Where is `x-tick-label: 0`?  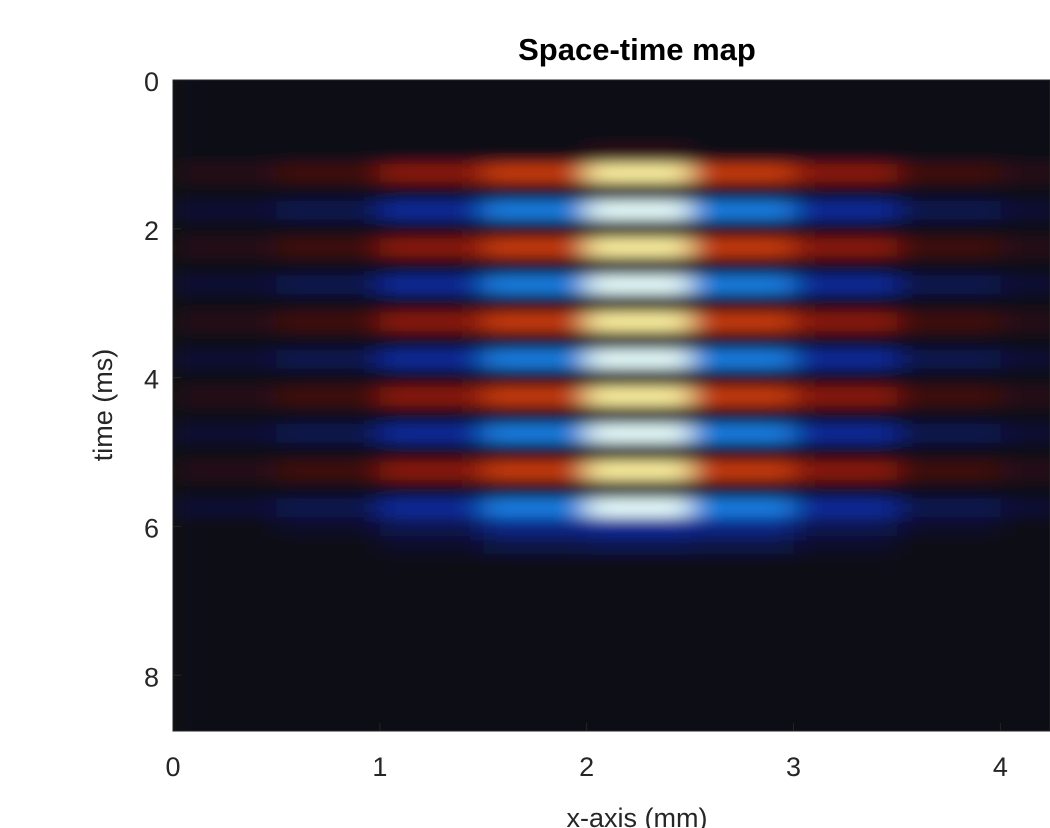
x-tick-label: 0 is located at coordinates (172, 767).